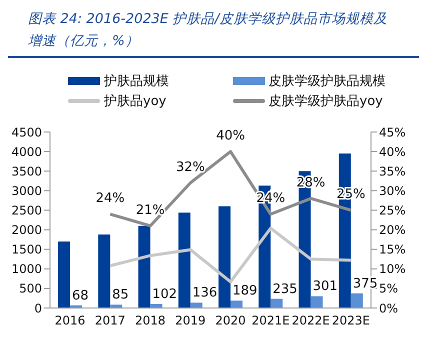  What do you see at coordinates (120, 295) in the screenshot?
I see `data-label: 85` at bounding box center [120, 295].